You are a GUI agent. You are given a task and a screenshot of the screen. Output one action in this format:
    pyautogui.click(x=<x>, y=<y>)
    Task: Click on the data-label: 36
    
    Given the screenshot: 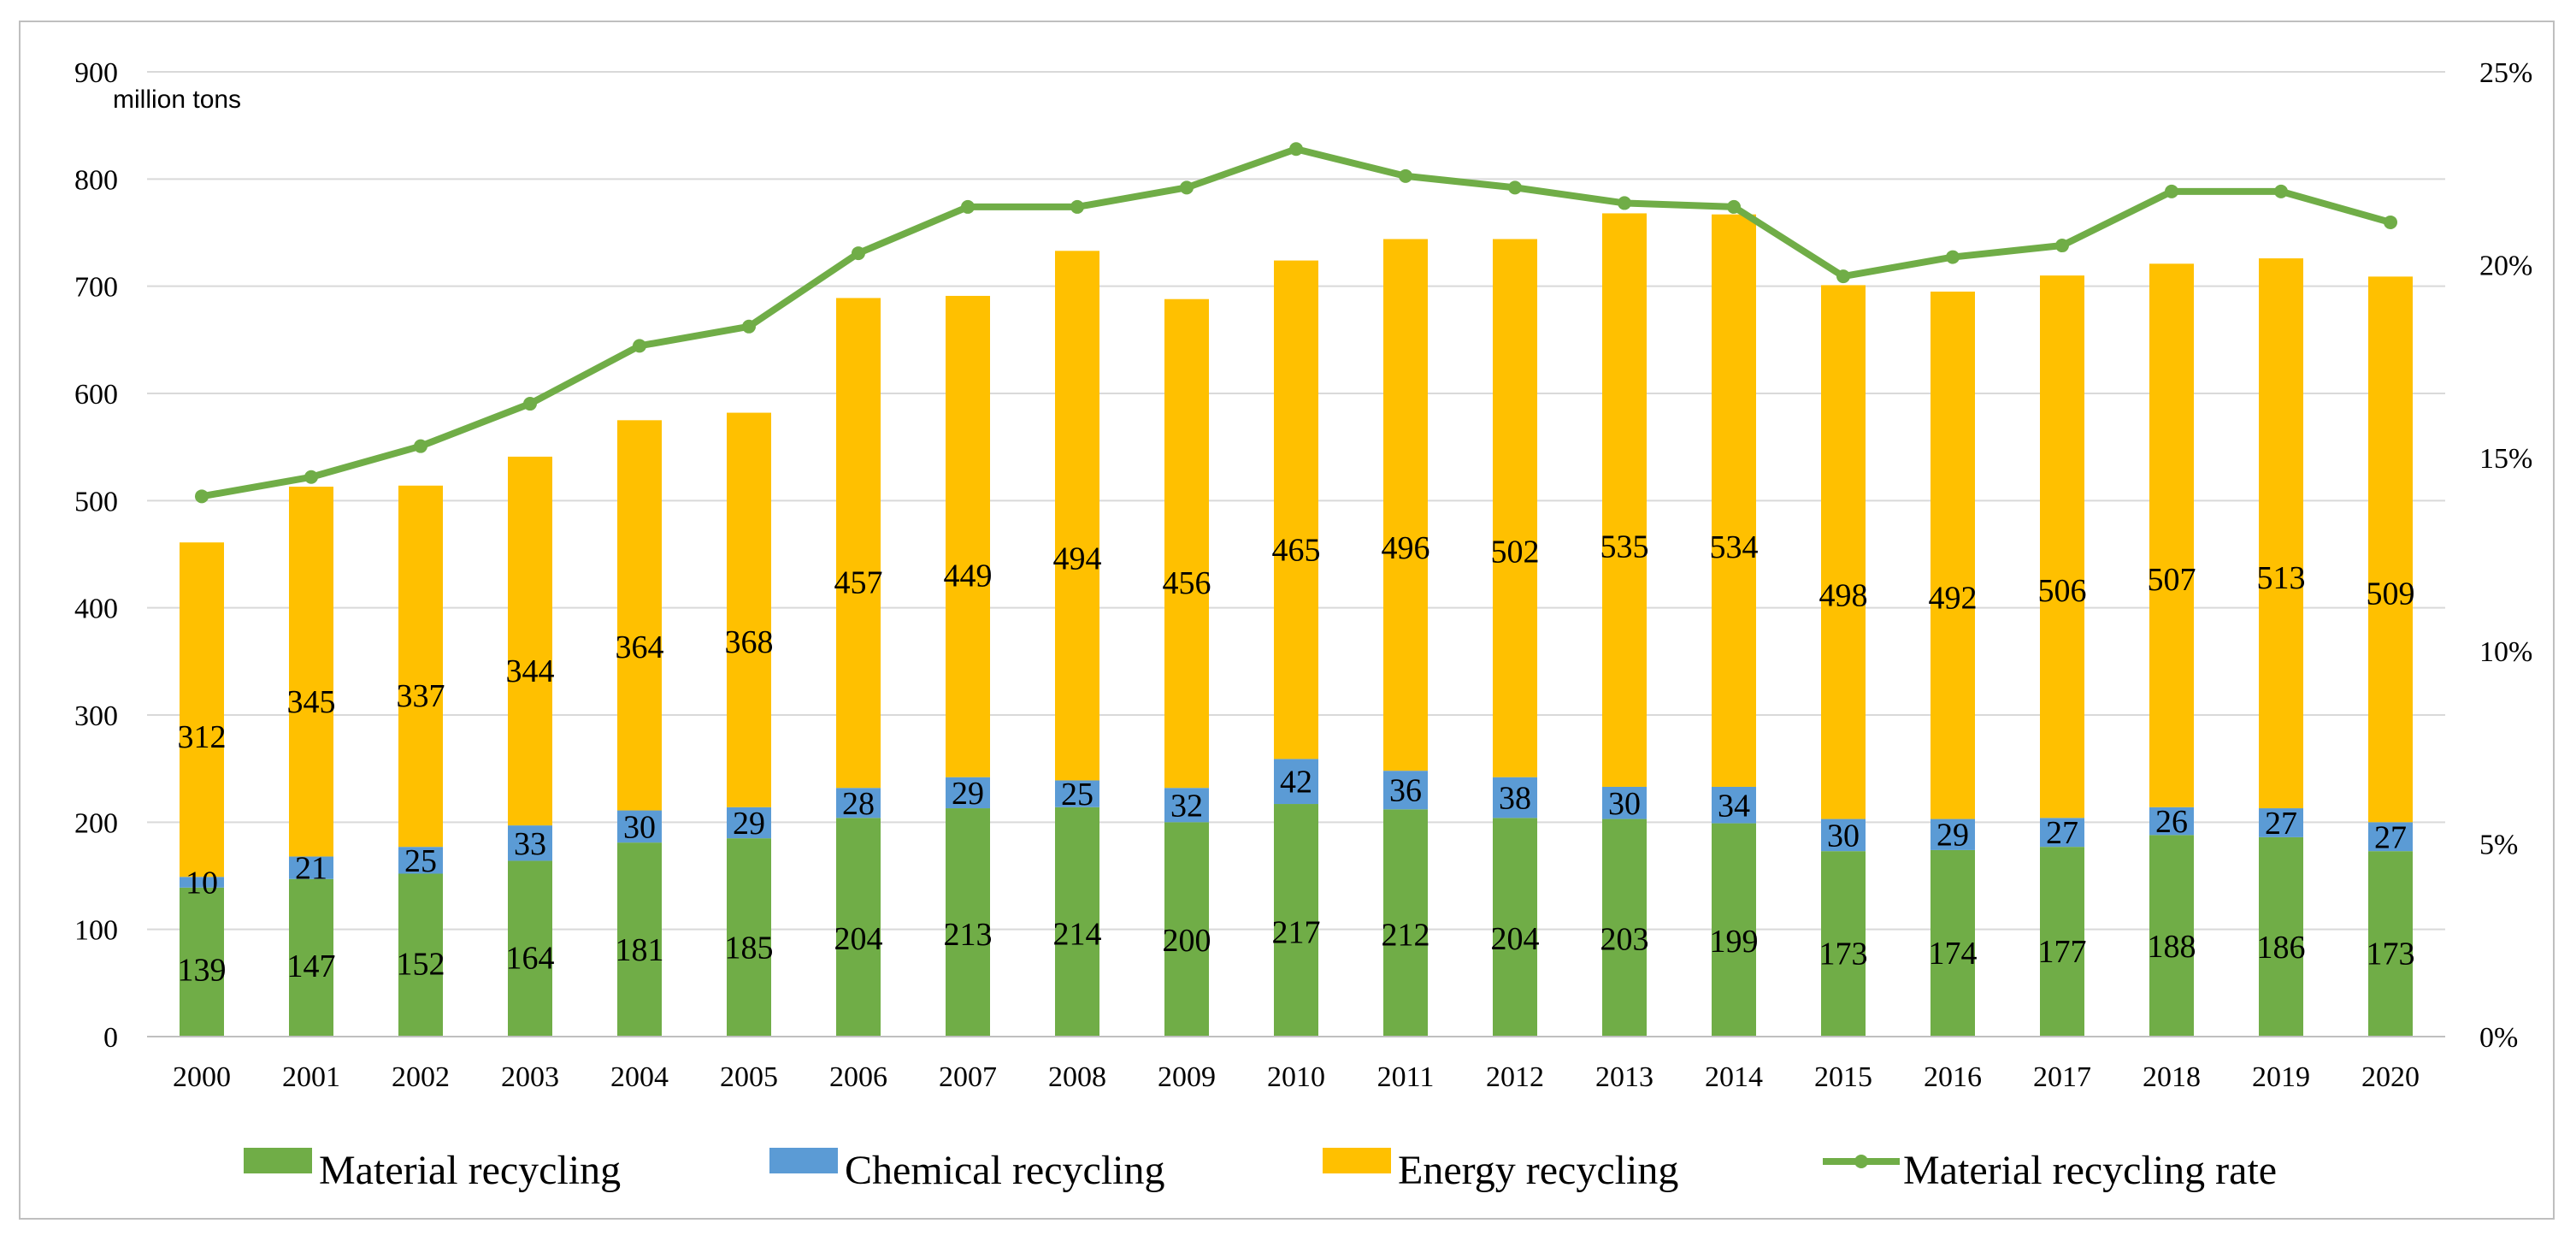 What is the action you would take?
    pyautogui.click(x=1405, y=791)
    